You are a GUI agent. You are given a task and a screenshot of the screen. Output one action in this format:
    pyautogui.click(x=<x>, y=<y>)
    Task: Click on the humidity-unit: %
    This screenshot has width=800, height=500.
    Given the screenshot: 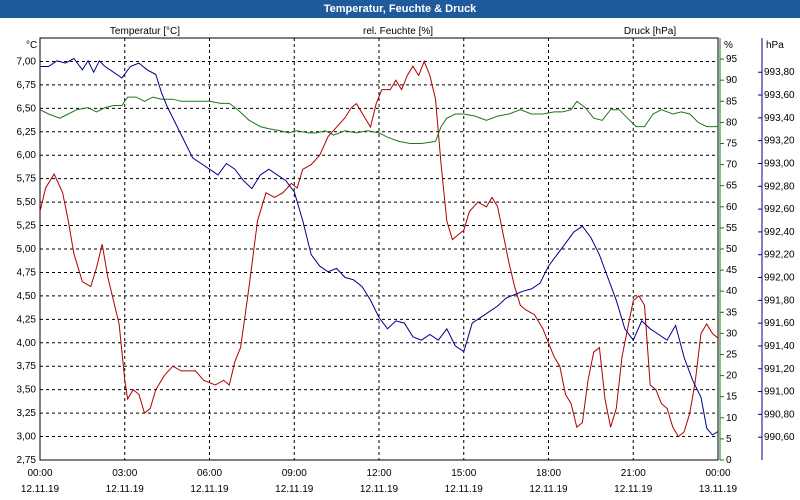 What is the action you would take?
    pyautogui.click(x=728, y=45)
    